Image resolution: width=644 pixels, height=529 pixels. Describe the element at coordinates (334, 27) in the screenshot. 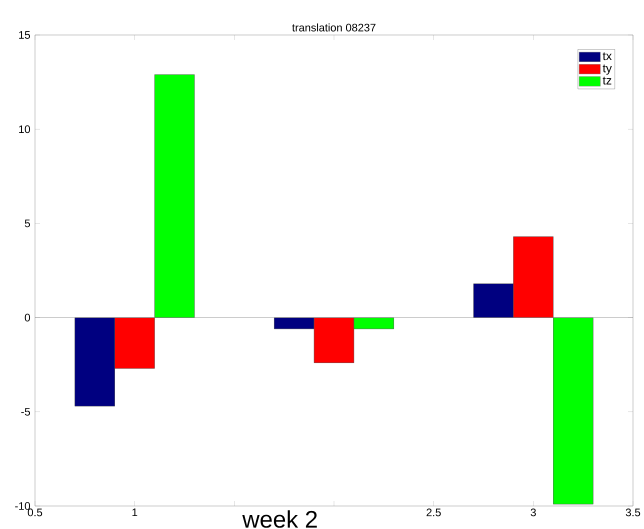

I see `chart-title: translation 08237` at that location.